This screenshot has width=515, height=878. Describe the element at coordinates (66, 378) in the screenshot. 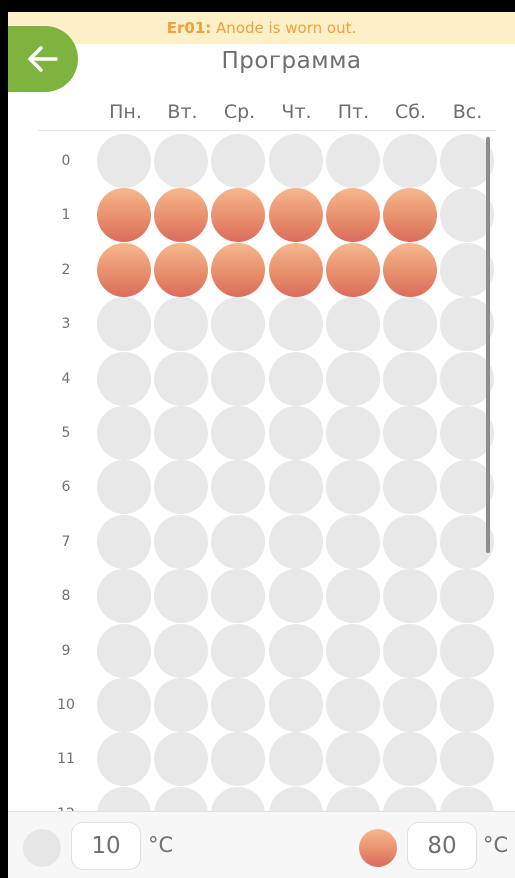

I see `hour-label: 4` at that location.